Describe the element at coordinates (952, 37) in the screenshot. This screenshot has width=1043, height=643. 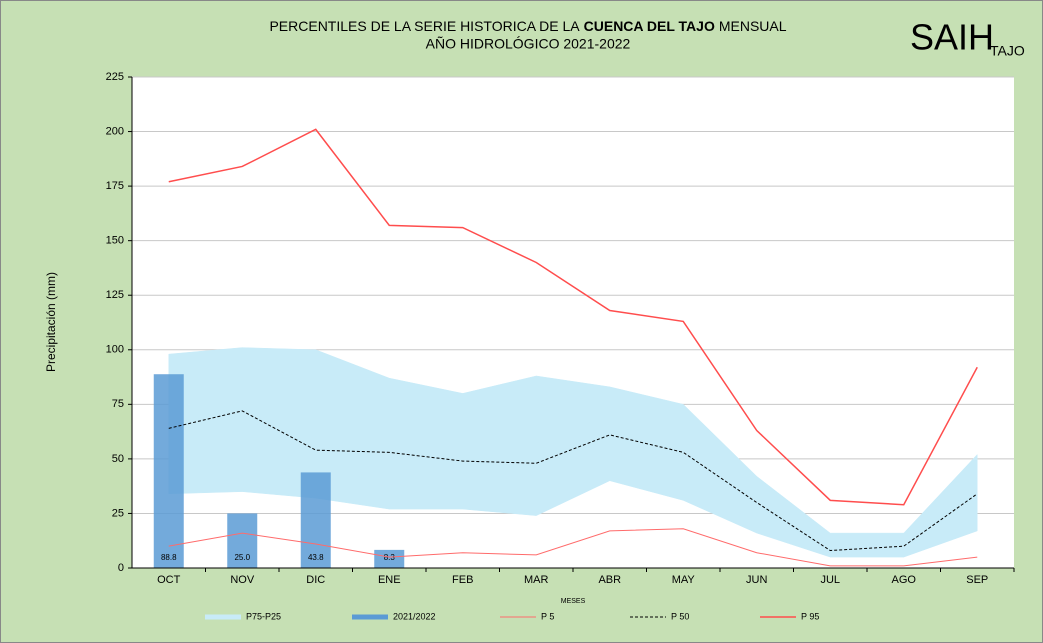
I see `logo: SAIH` at that location.